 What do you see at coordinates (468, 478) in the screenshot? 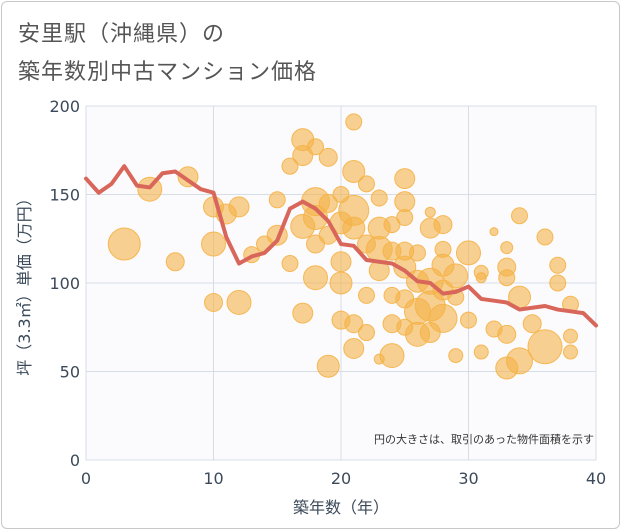
I see `x-tick-label: 30` at bounding box center [468, 478].